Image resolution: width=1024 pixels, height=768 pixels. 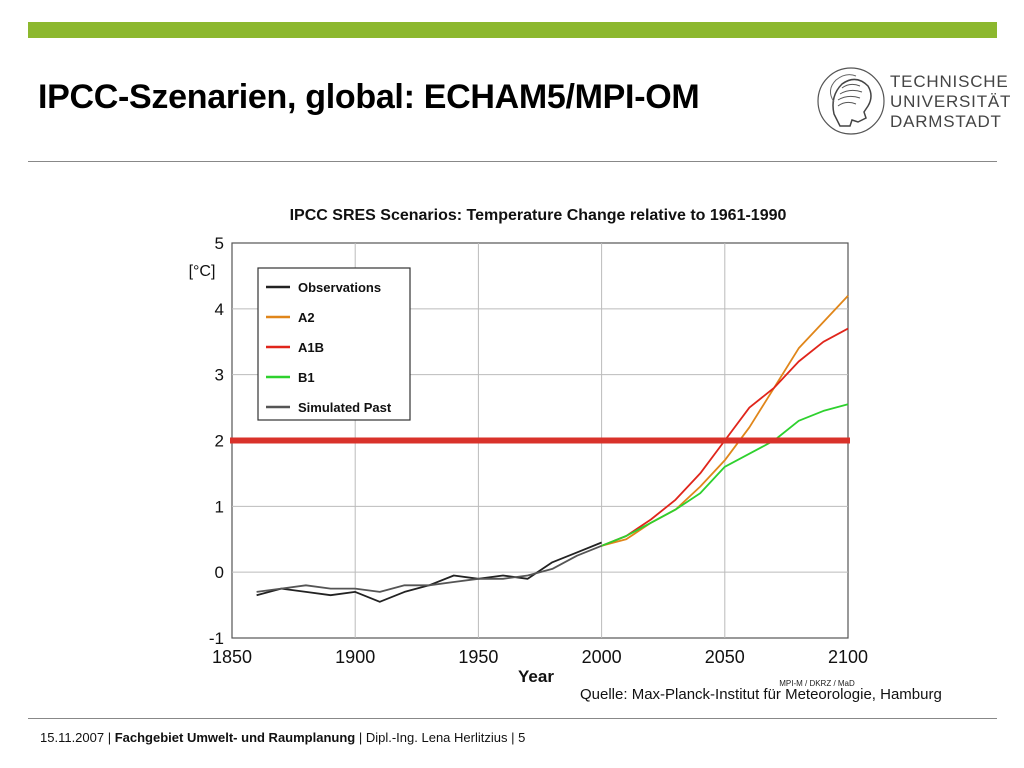 What do you see at coordinates (949, 81) in the screenshot?
I see `logo-line-1: TECHNISCHE` at bounding box center [949, 81].